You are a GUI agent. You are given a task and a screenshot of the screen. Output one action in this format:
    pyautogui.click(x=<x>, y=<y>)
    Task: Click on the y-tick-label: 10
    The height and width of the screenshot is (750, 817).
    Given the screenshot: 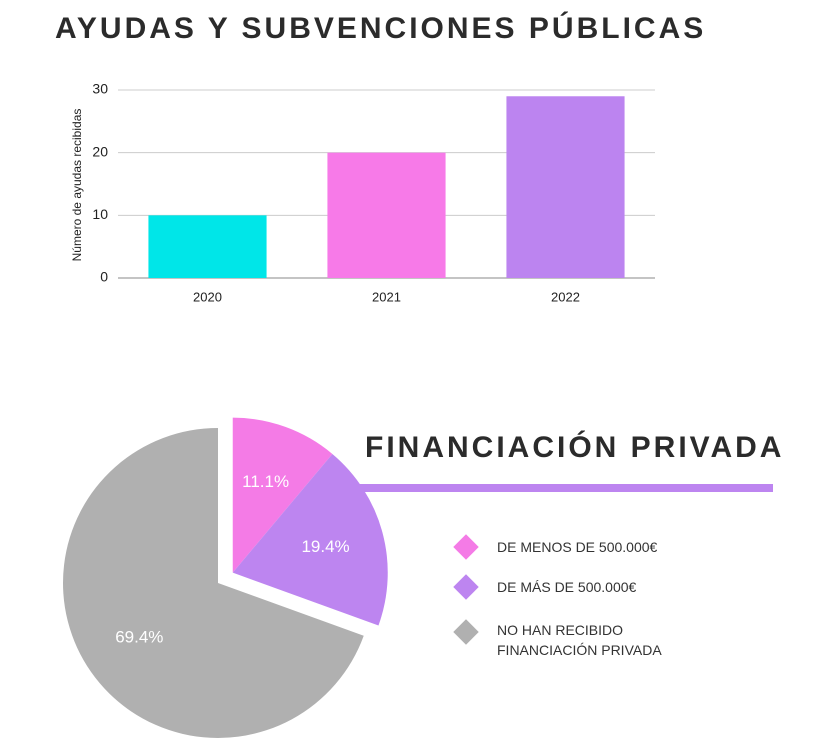 What is the action you would take?
    pyautogui.click(x=100, y=214)
    